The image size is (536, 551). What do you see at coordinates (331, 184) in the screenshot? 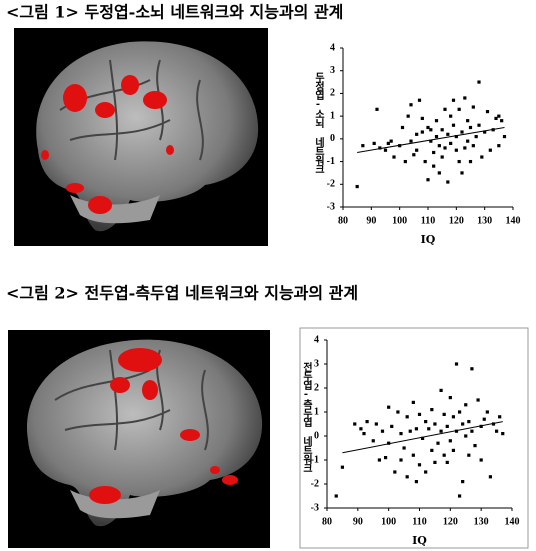
I see `y-tick-label: -2` at bounding box center [331, 184].